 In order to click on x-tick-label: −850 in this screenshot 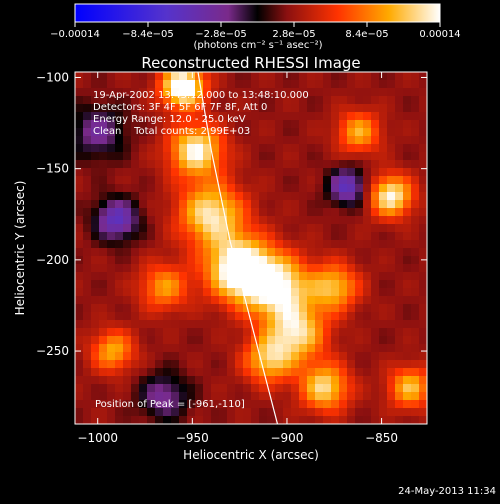, I will do `click(381, 438)`.